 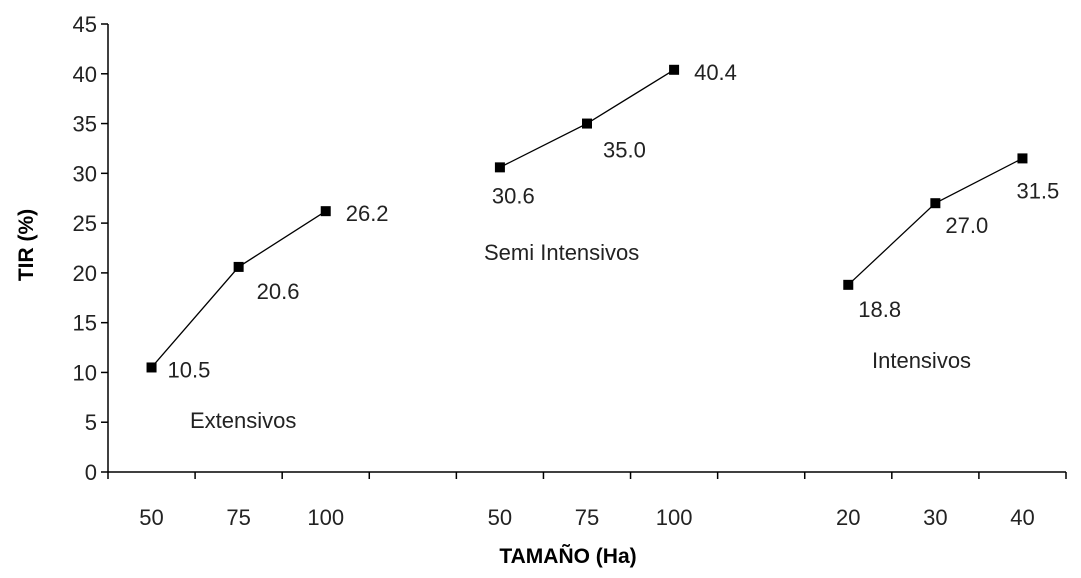 I want to click on series-1: 30.6 35.0 40.4 Semi Intensivos, so click(x=610, y=162).